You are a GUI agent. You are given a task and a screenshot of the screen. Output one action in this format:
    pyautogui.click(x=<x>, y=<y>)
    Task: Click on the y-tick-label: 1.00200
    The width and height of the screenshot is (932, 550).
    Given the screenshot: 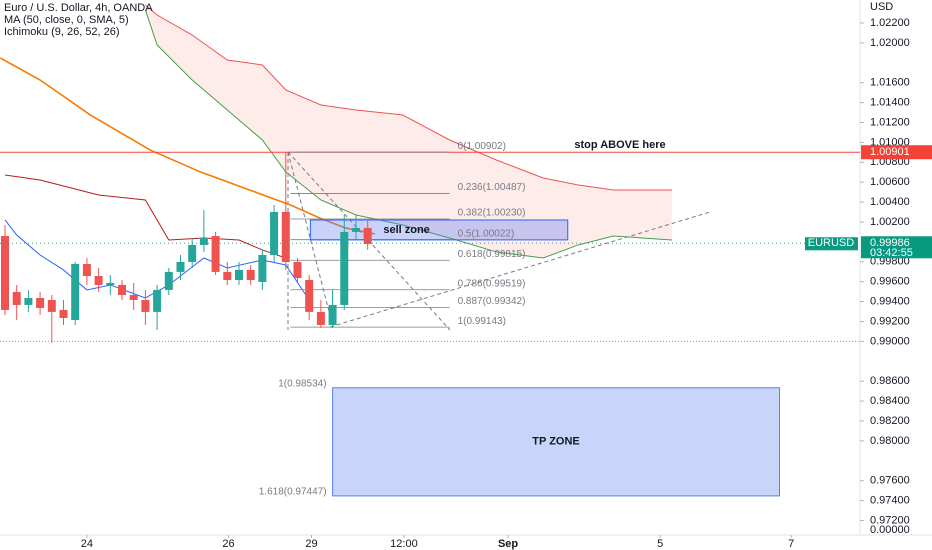 What is the action you would take?
    pyautogui.click(x=890, y=222)
    